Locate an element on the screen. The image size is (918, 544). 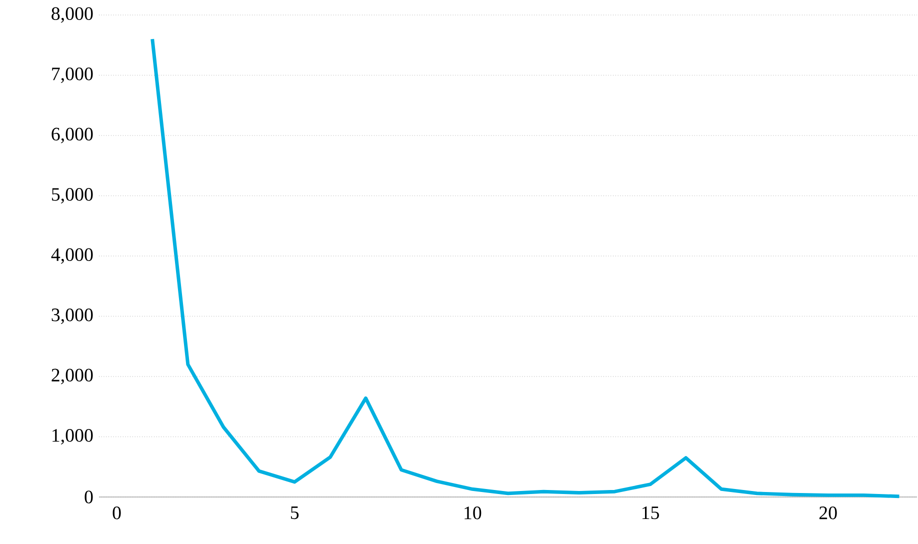
y-tick-label: 3,000 is located at coordinates (72, 316).